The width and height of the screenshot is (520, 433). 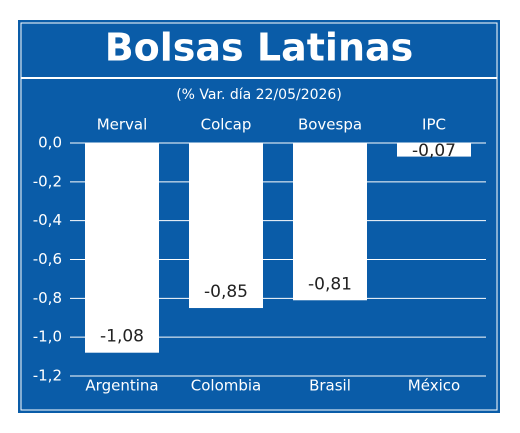 I want to click on chart-subtitle: (% Var. día 22/05/2026), so click(x=259, y=95).